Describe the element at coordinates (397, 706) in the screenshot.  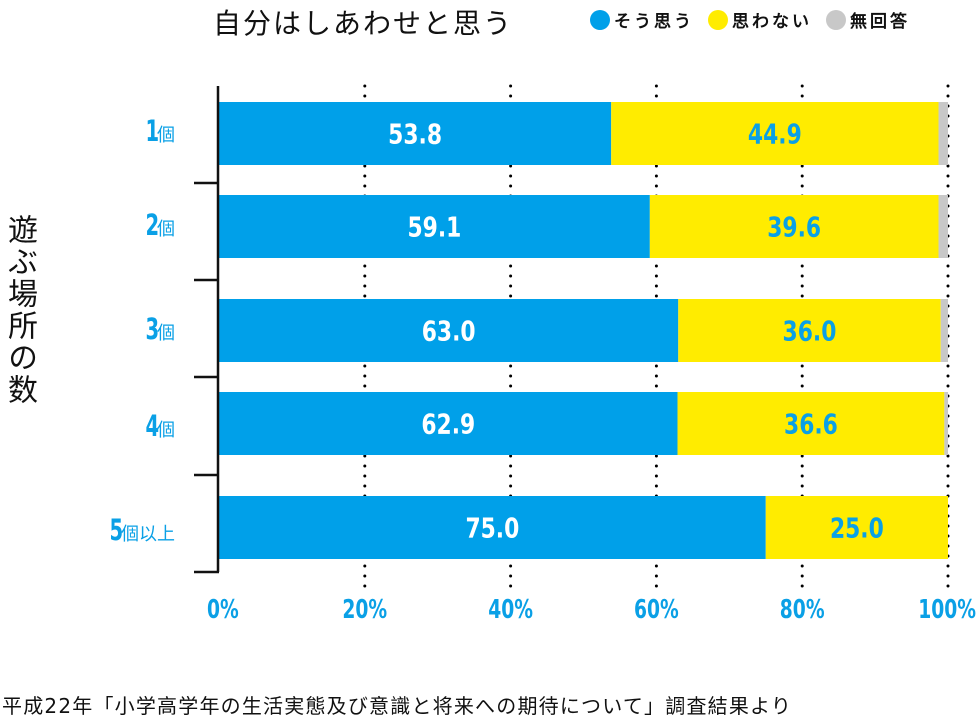
I see `source-citation: 平成22年「小学高学年の生活実態及び意識と将来への期待について」調査結果より` at that location.